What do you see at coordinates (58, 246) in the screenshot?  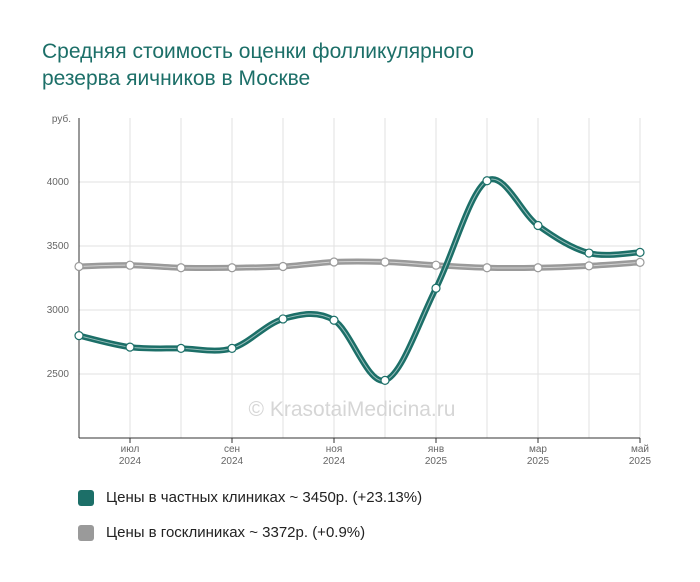 I see `y-tick-label: 3500` at bounding box center [58, 246].